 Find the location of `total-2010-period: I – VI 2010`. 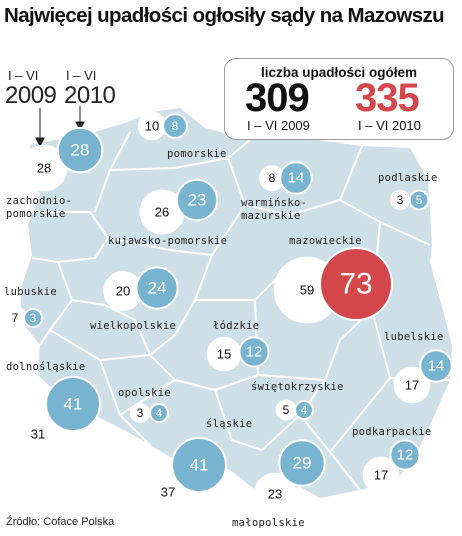

total-2010-period: I – VI 2010 is located at coordinates (389, 125).